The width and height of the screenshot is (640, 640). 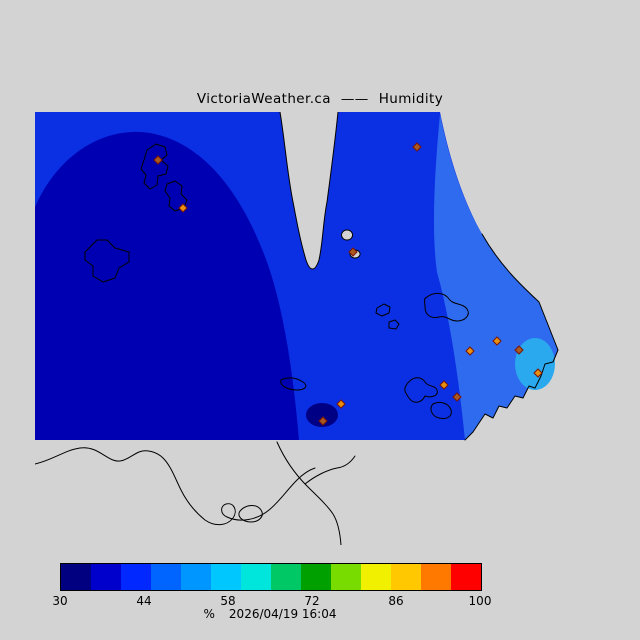 I want to click on tick-label: 44, so click(x=144, y=601).